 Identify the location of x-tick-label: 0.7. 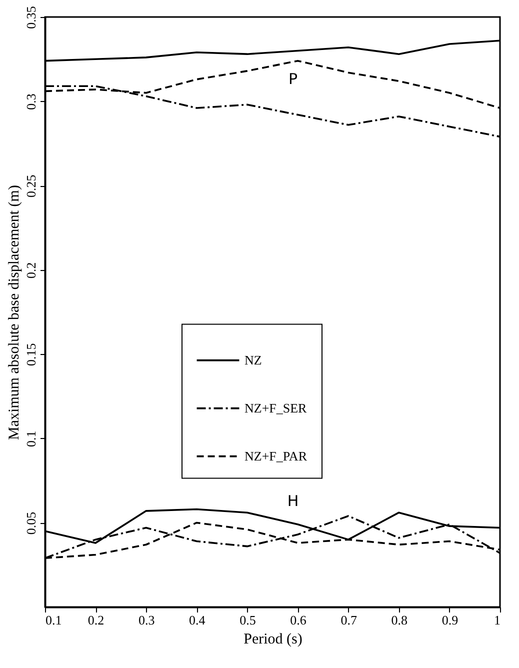
(349, 620).